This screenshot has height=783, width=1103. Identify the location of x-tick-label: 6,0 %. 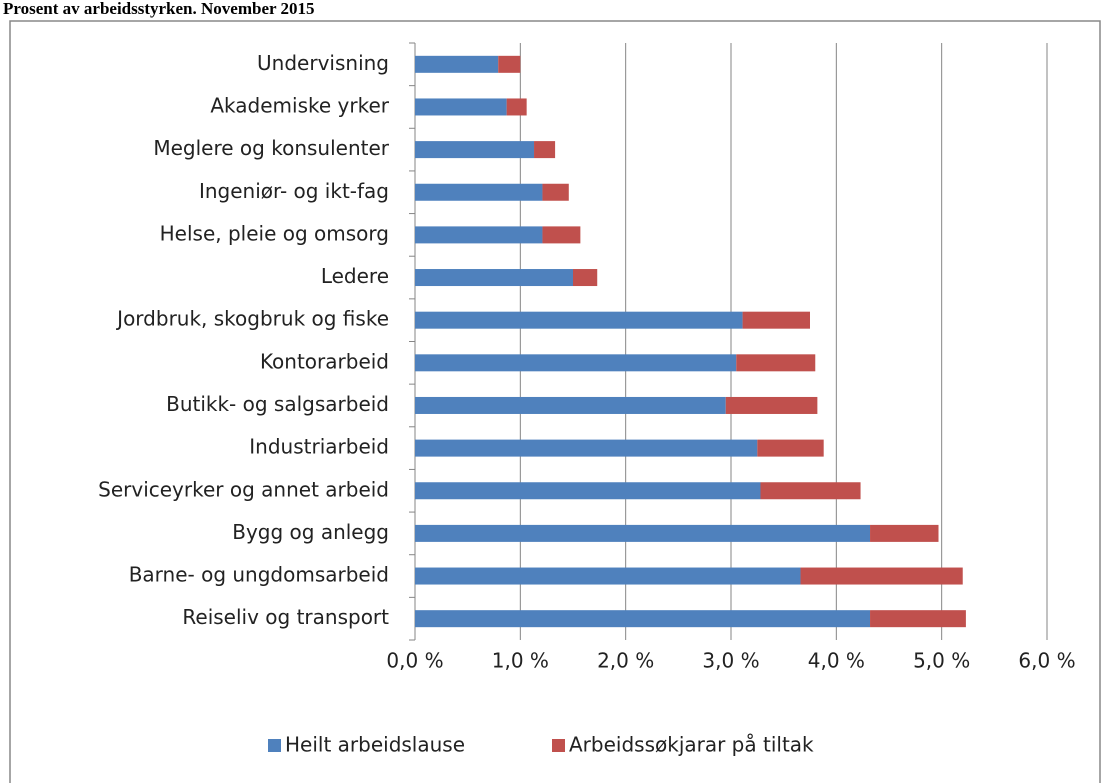
(1046, 661).